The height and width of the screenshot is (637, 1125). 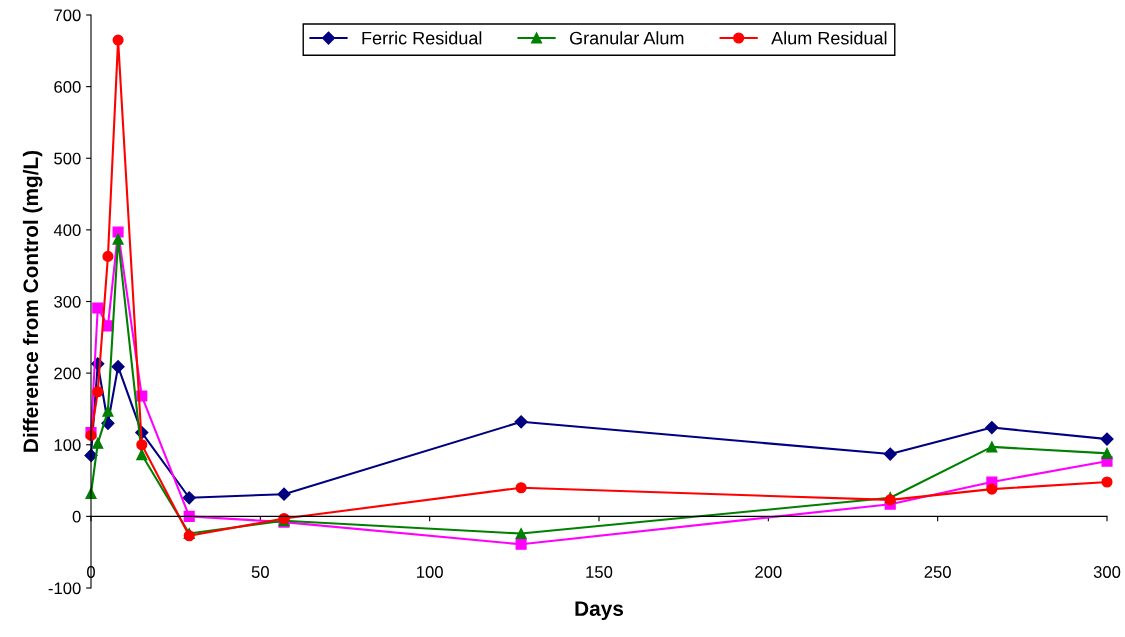 What do you see at coordinates (67, 15) in the screenshot?
I see `y-tick-label: 700` at bounding box center [67, 15].